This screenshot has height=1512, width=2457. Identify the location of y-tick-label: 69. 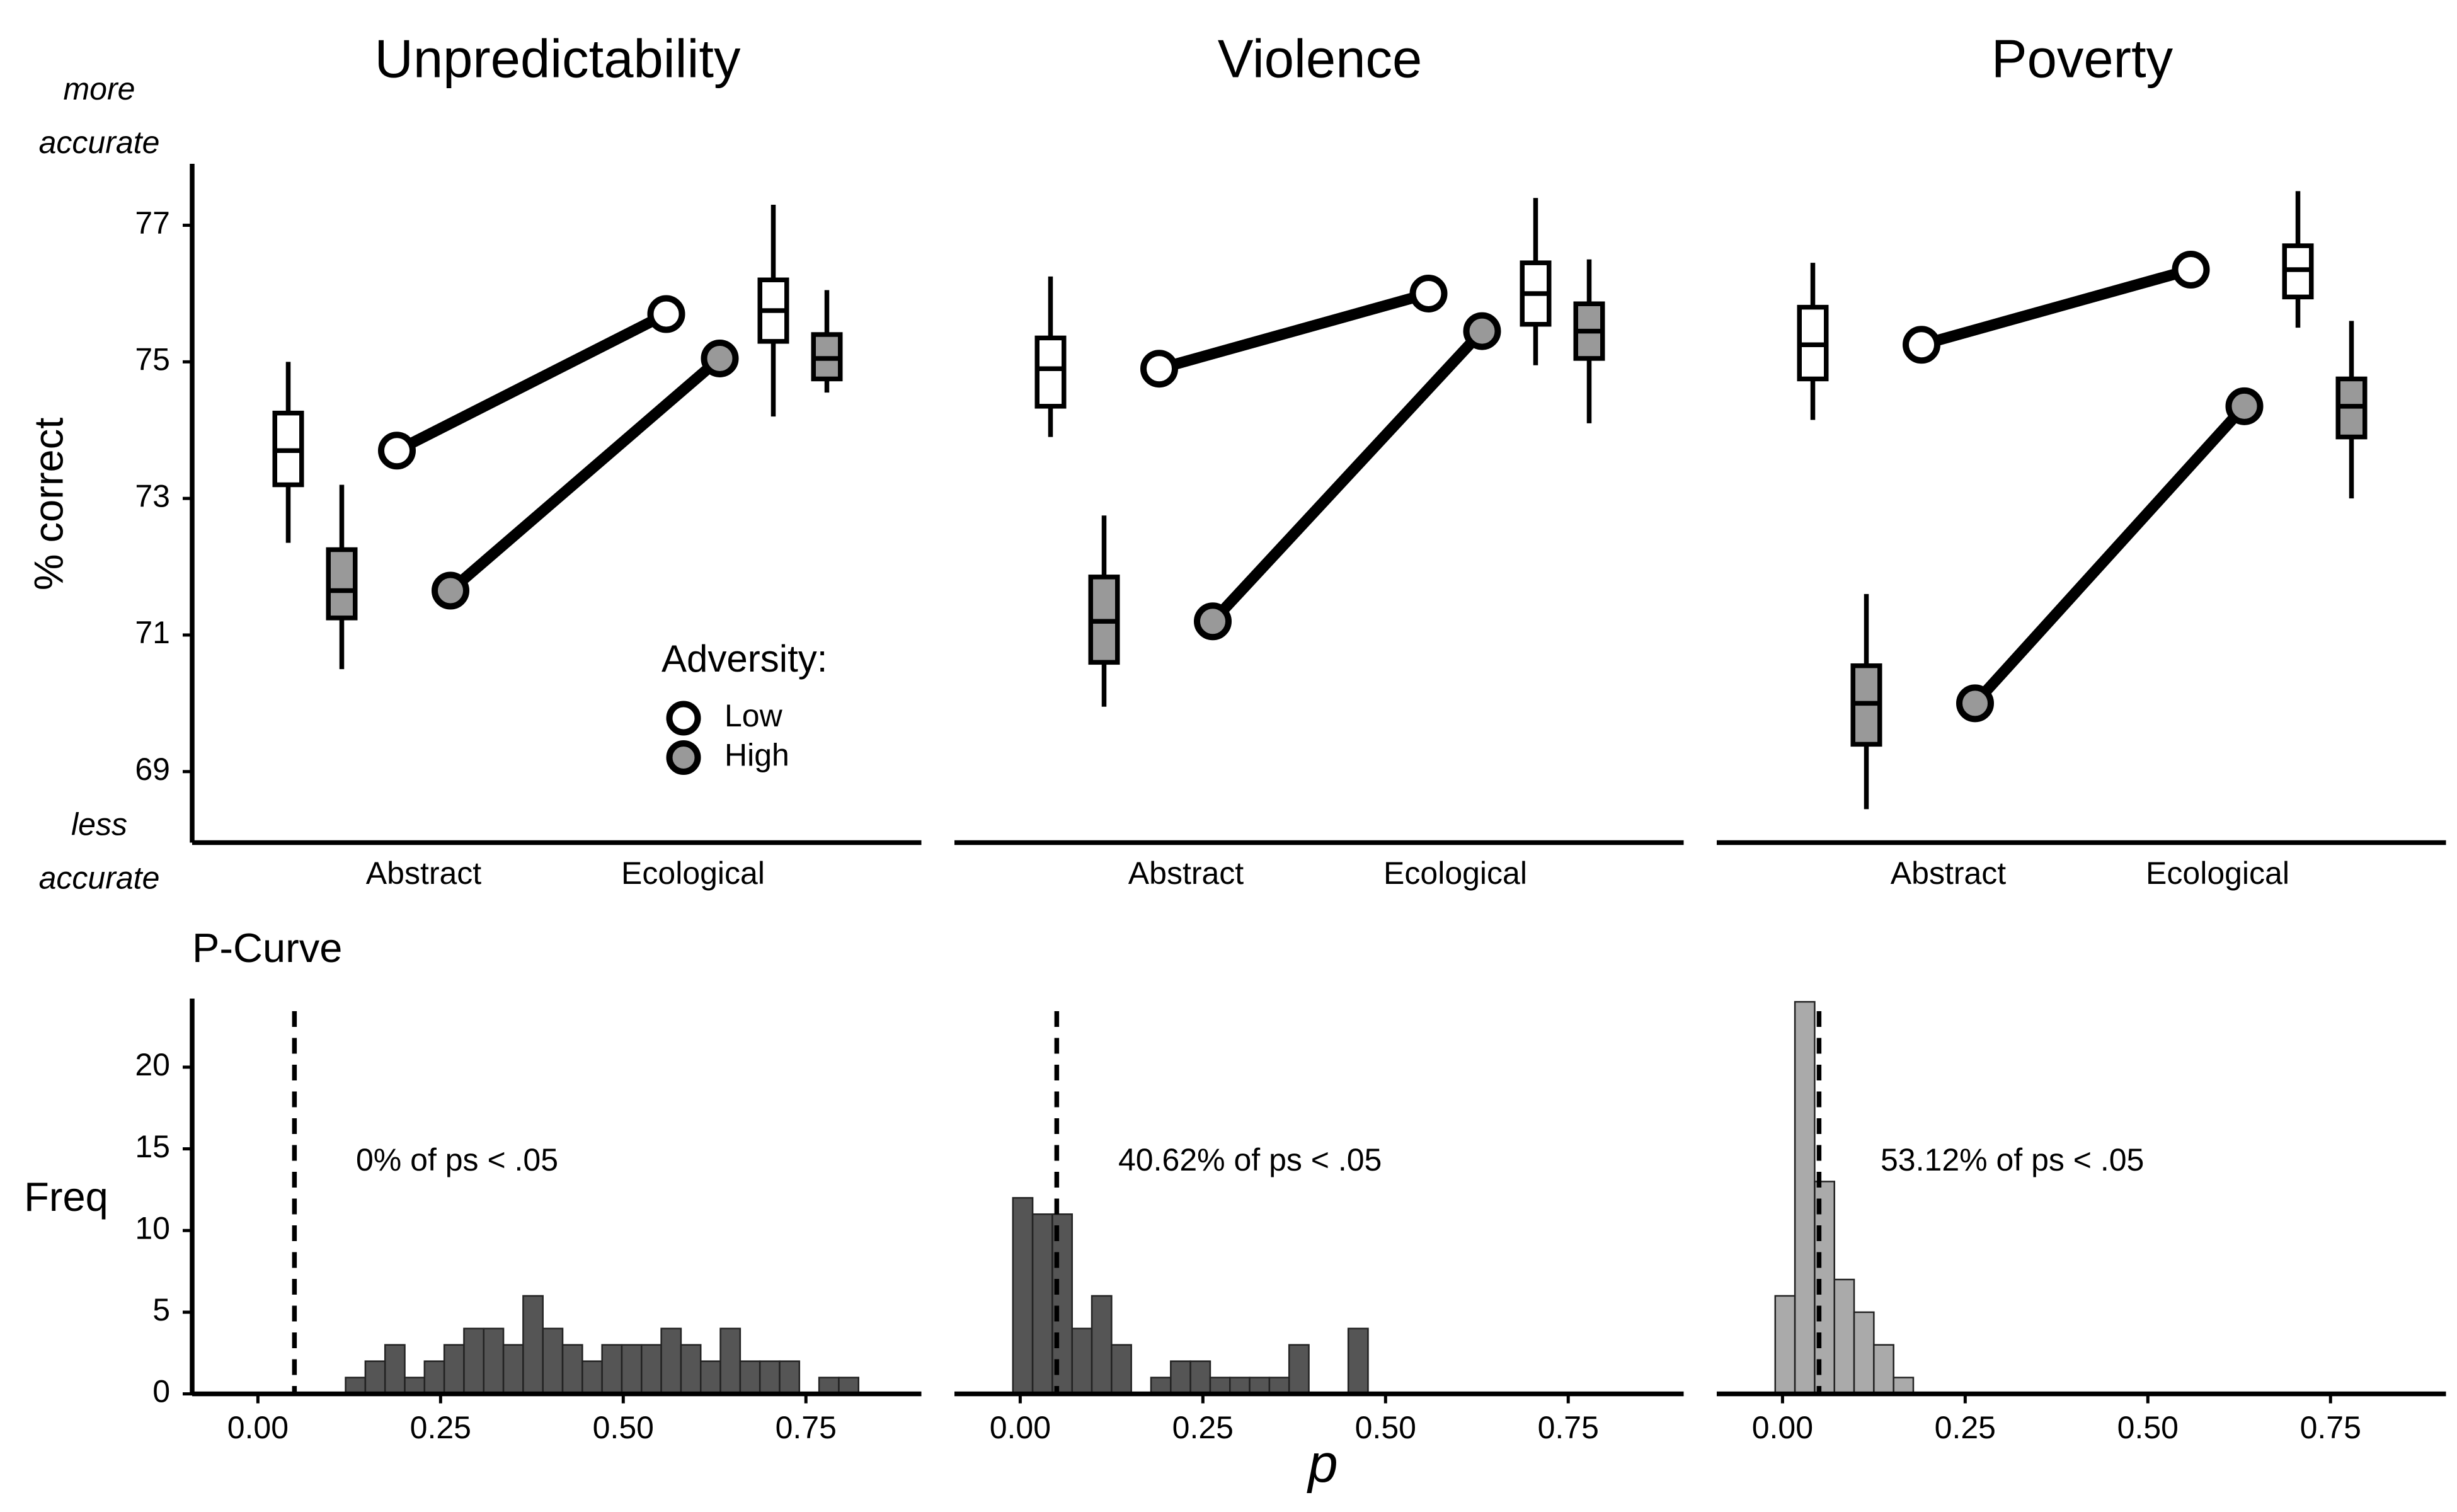
(152, 769).